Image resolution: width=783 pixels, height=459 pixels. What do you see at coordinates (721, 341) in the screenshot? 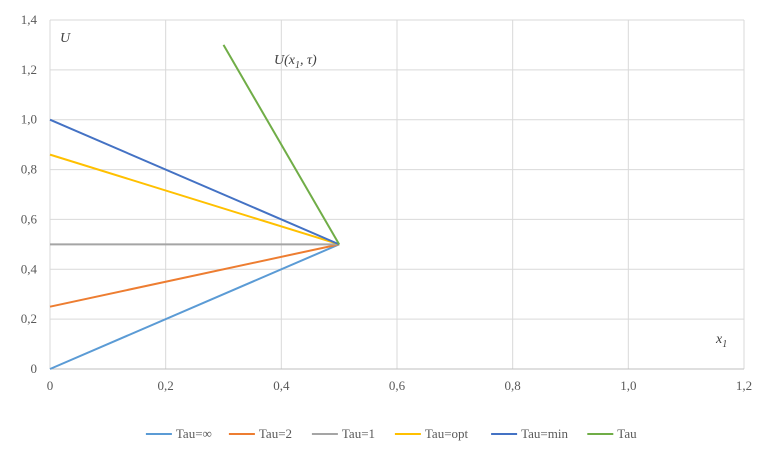
I see `x-axis-label: x1` at bounding box center [721, 341].